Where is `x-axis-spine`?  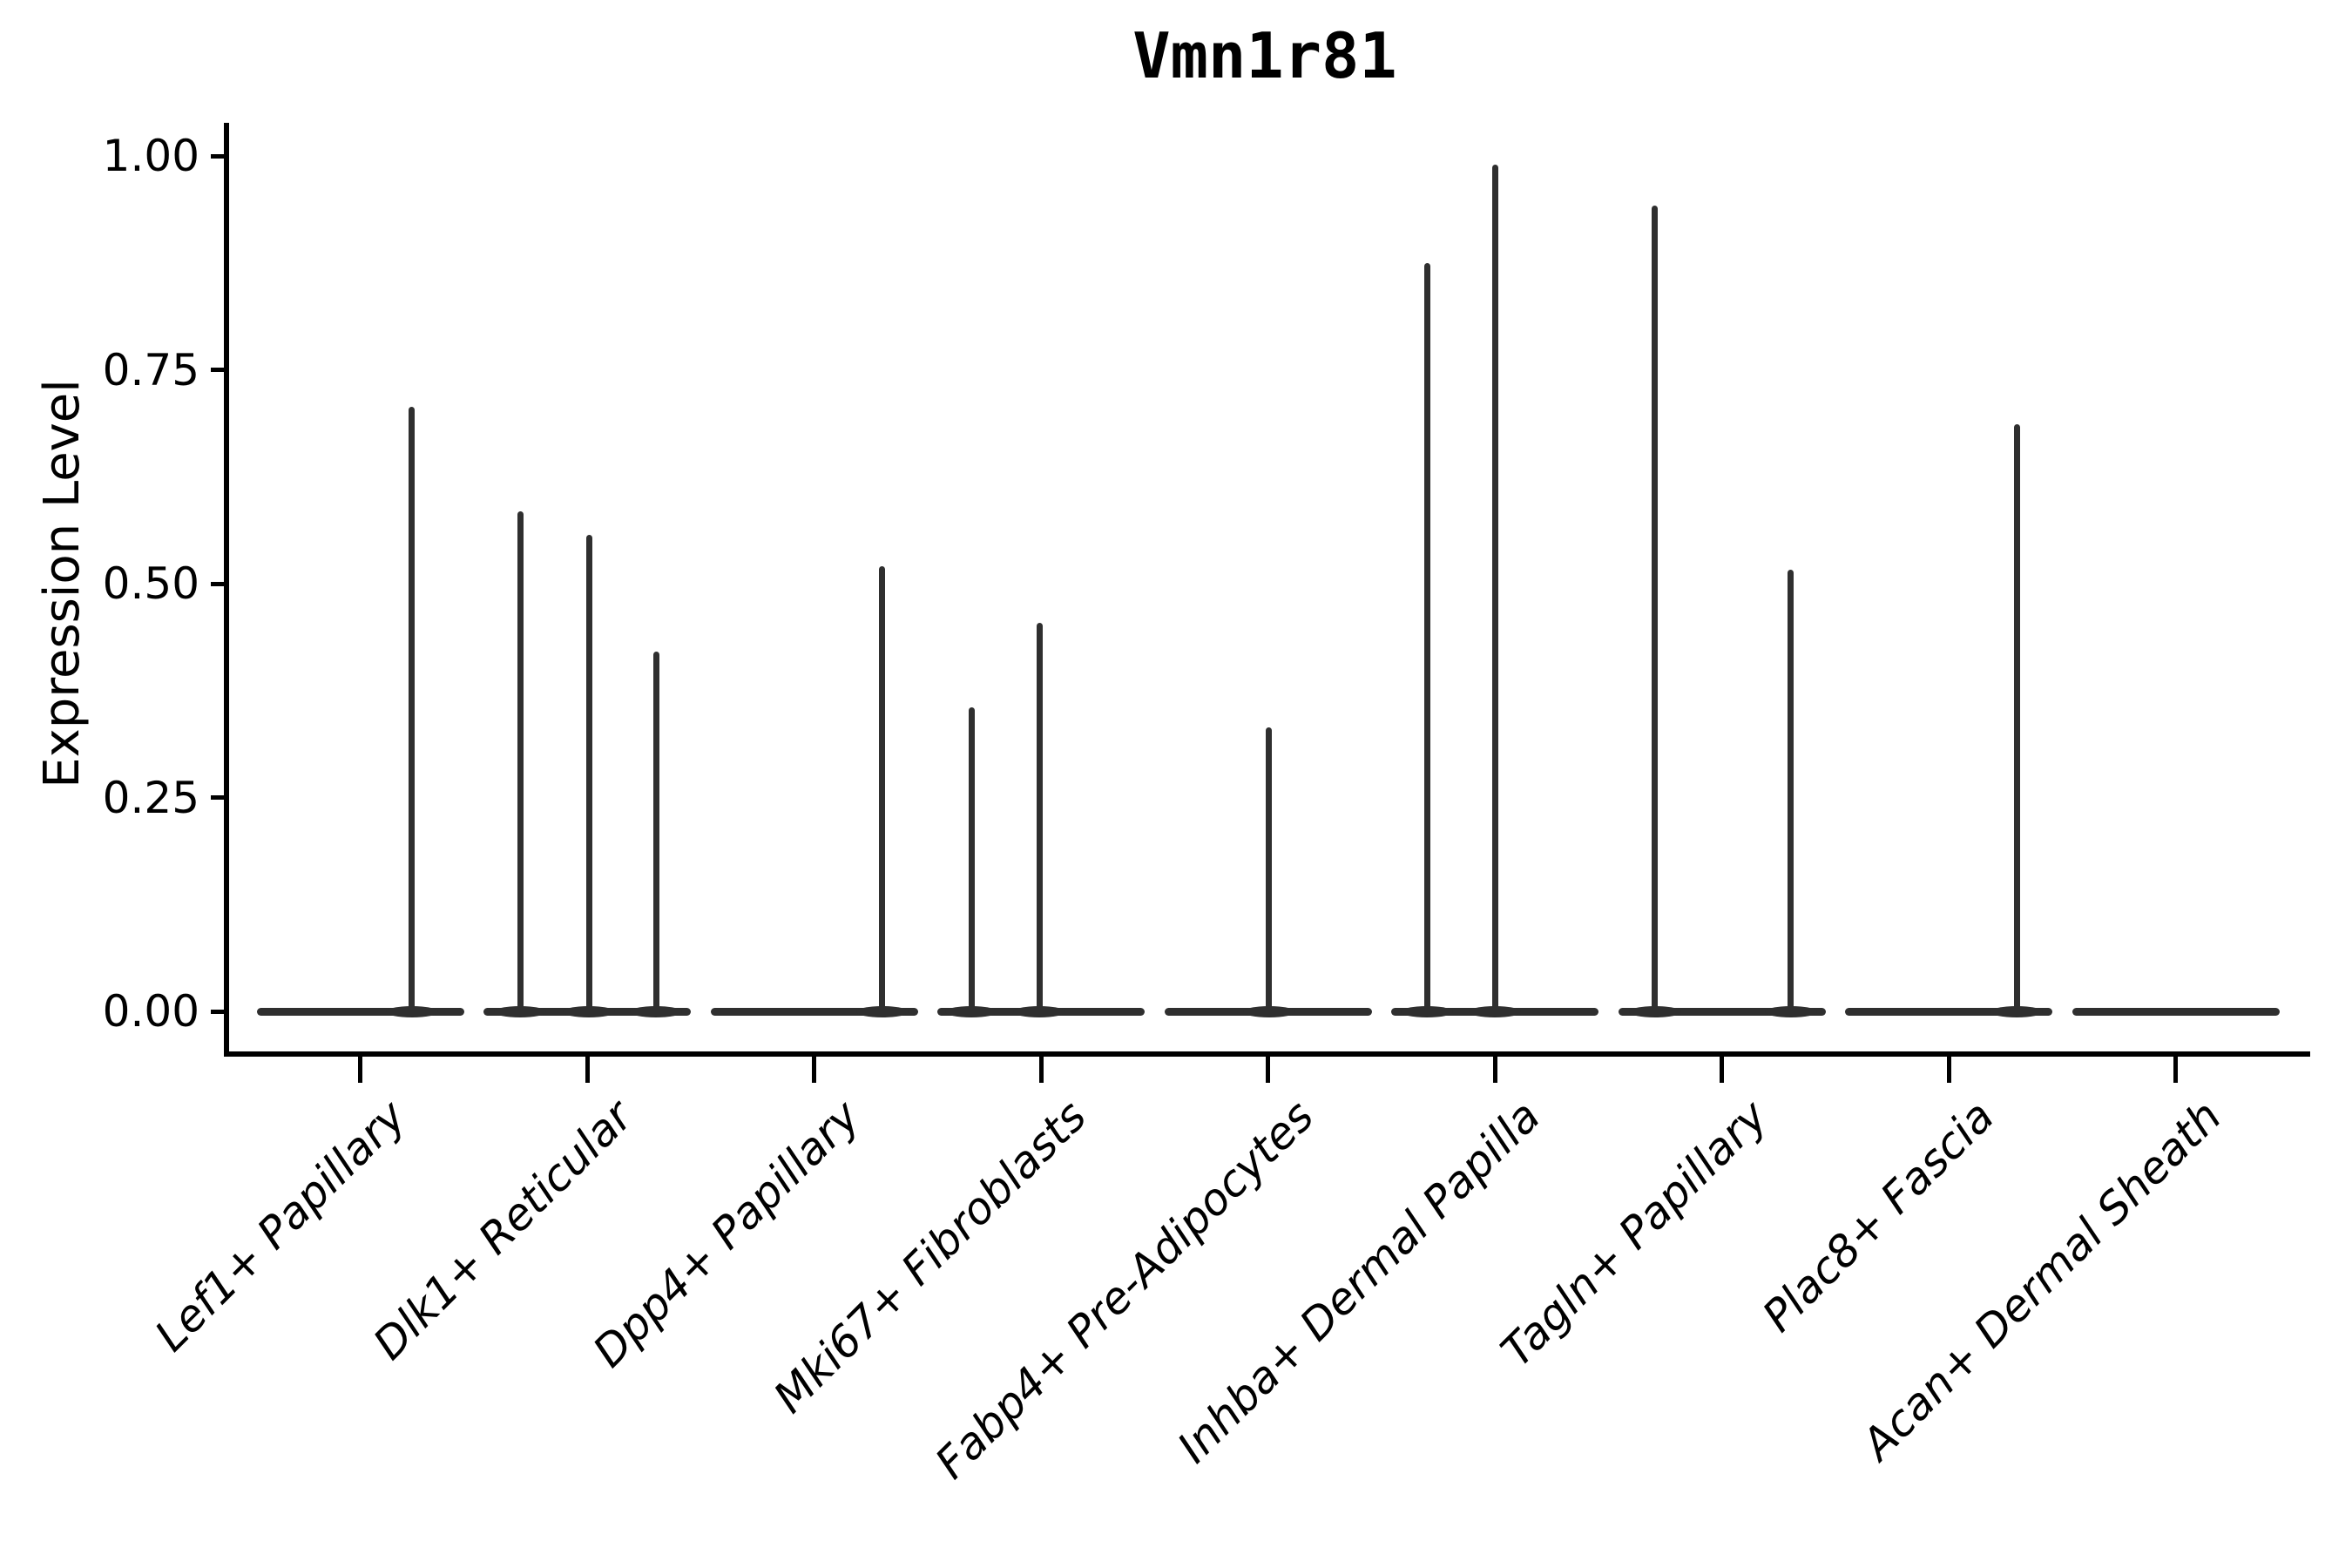 x-axis-spine is located at coordinates (1267, 1054).